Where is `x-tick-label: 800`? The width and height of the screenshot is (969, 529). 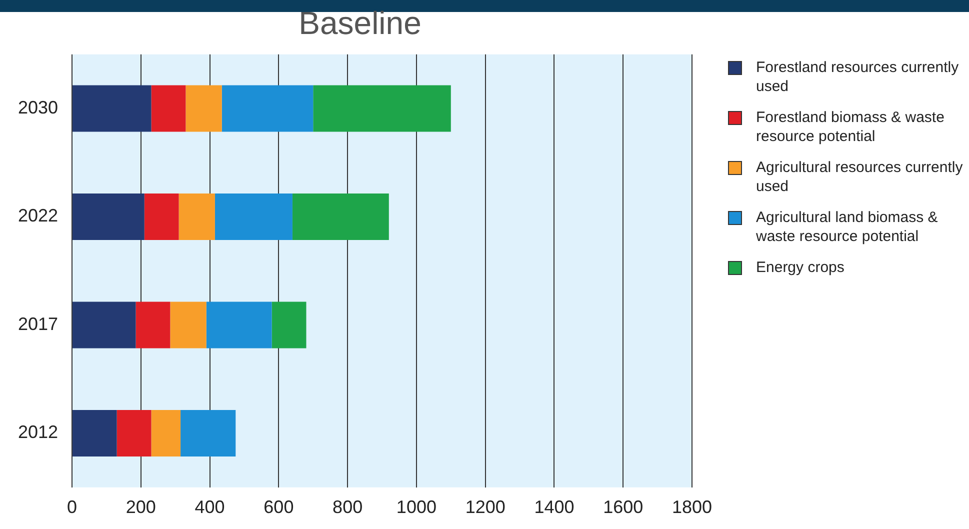 x-tick-label: 800 is located at coordinates (347, 507).